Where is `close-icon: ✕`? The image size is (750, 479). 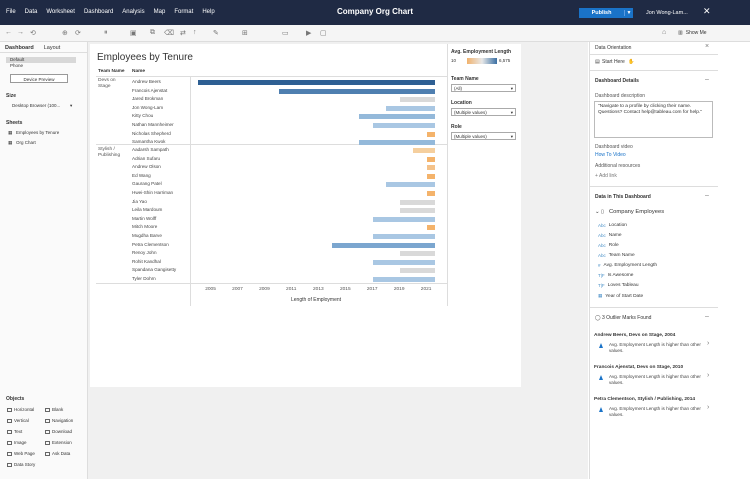
close-icon: ✕ is located at coordinates (707, 11).